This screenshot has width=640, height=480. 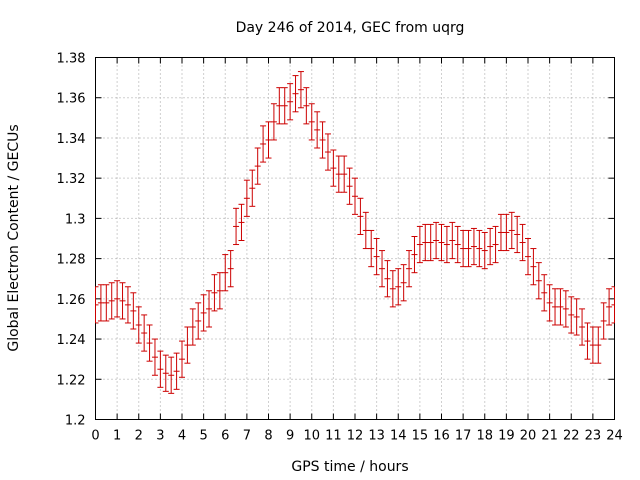 I want to click on x-tick-label: 23, so click(x=593, y=436).